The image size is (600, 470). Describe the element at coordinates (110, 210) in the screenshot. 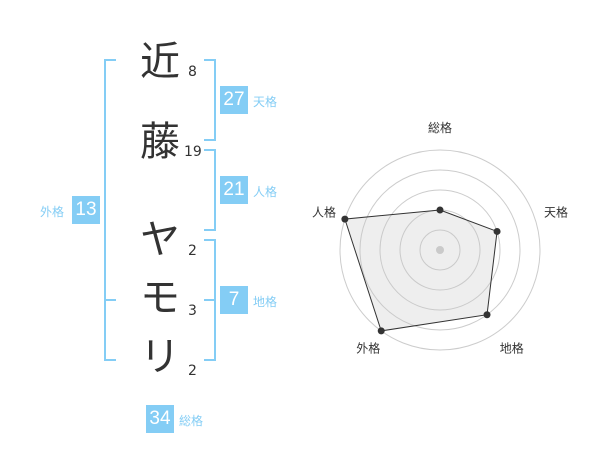

I see `gaikaku-bracket` at that location.